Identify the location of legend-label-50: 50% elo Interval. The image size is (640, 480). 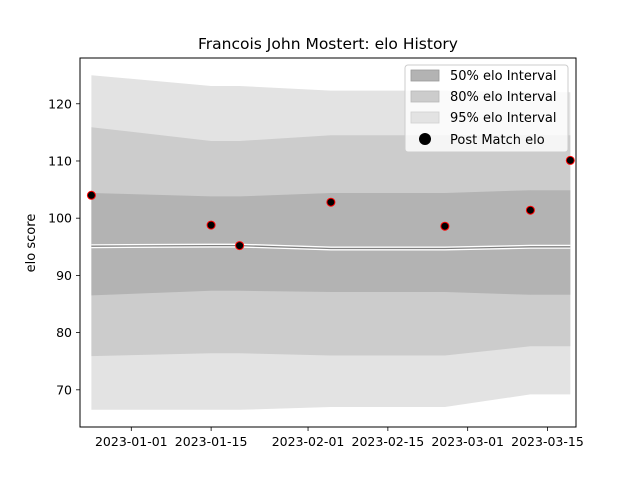
(503, 76).